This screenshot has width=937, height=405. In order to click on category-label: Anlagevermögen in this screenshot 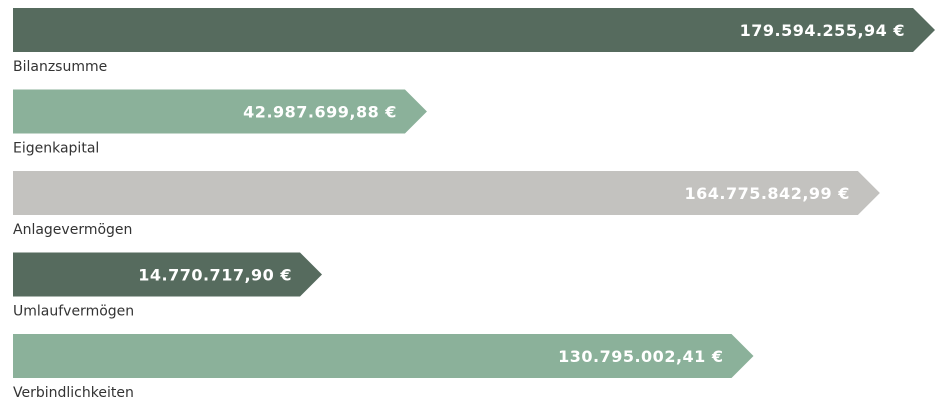, I will do `click(72, 230)`.